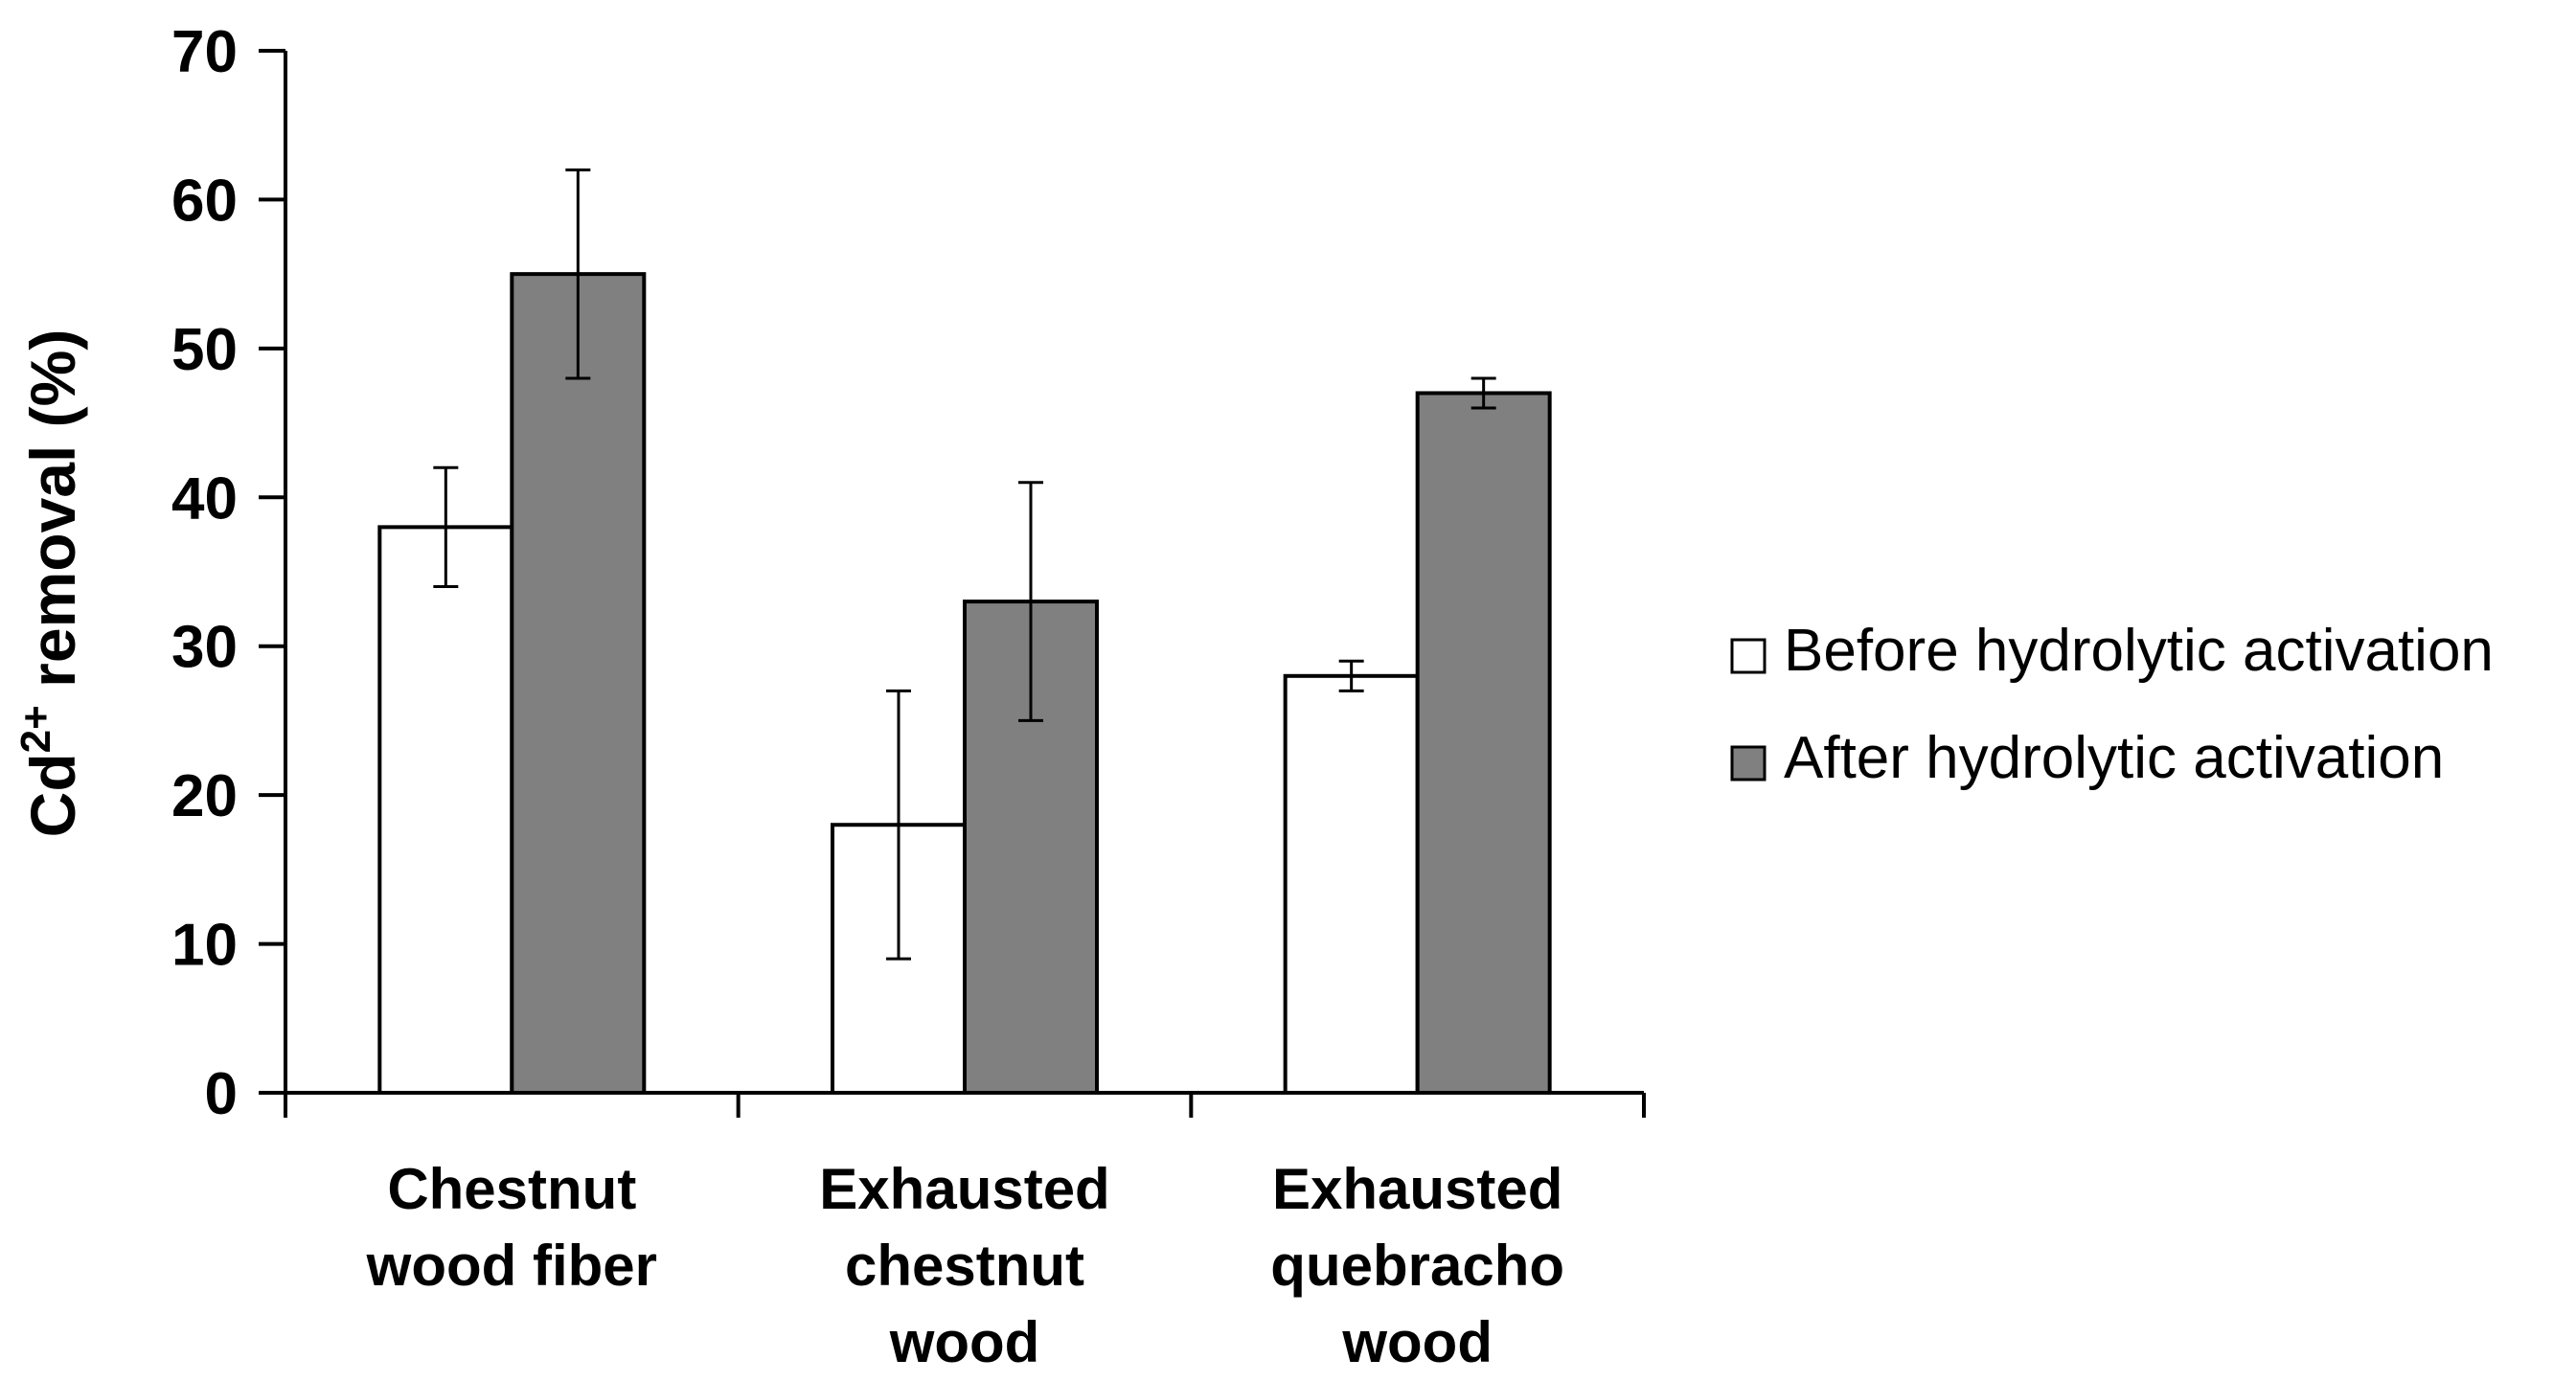 Image resolution: width=2576 pixels, height=1382 pixels. Describe the element at coordinates (1417, 1266) in the screenshot. I see `category-label-line: quebracho` at that location.